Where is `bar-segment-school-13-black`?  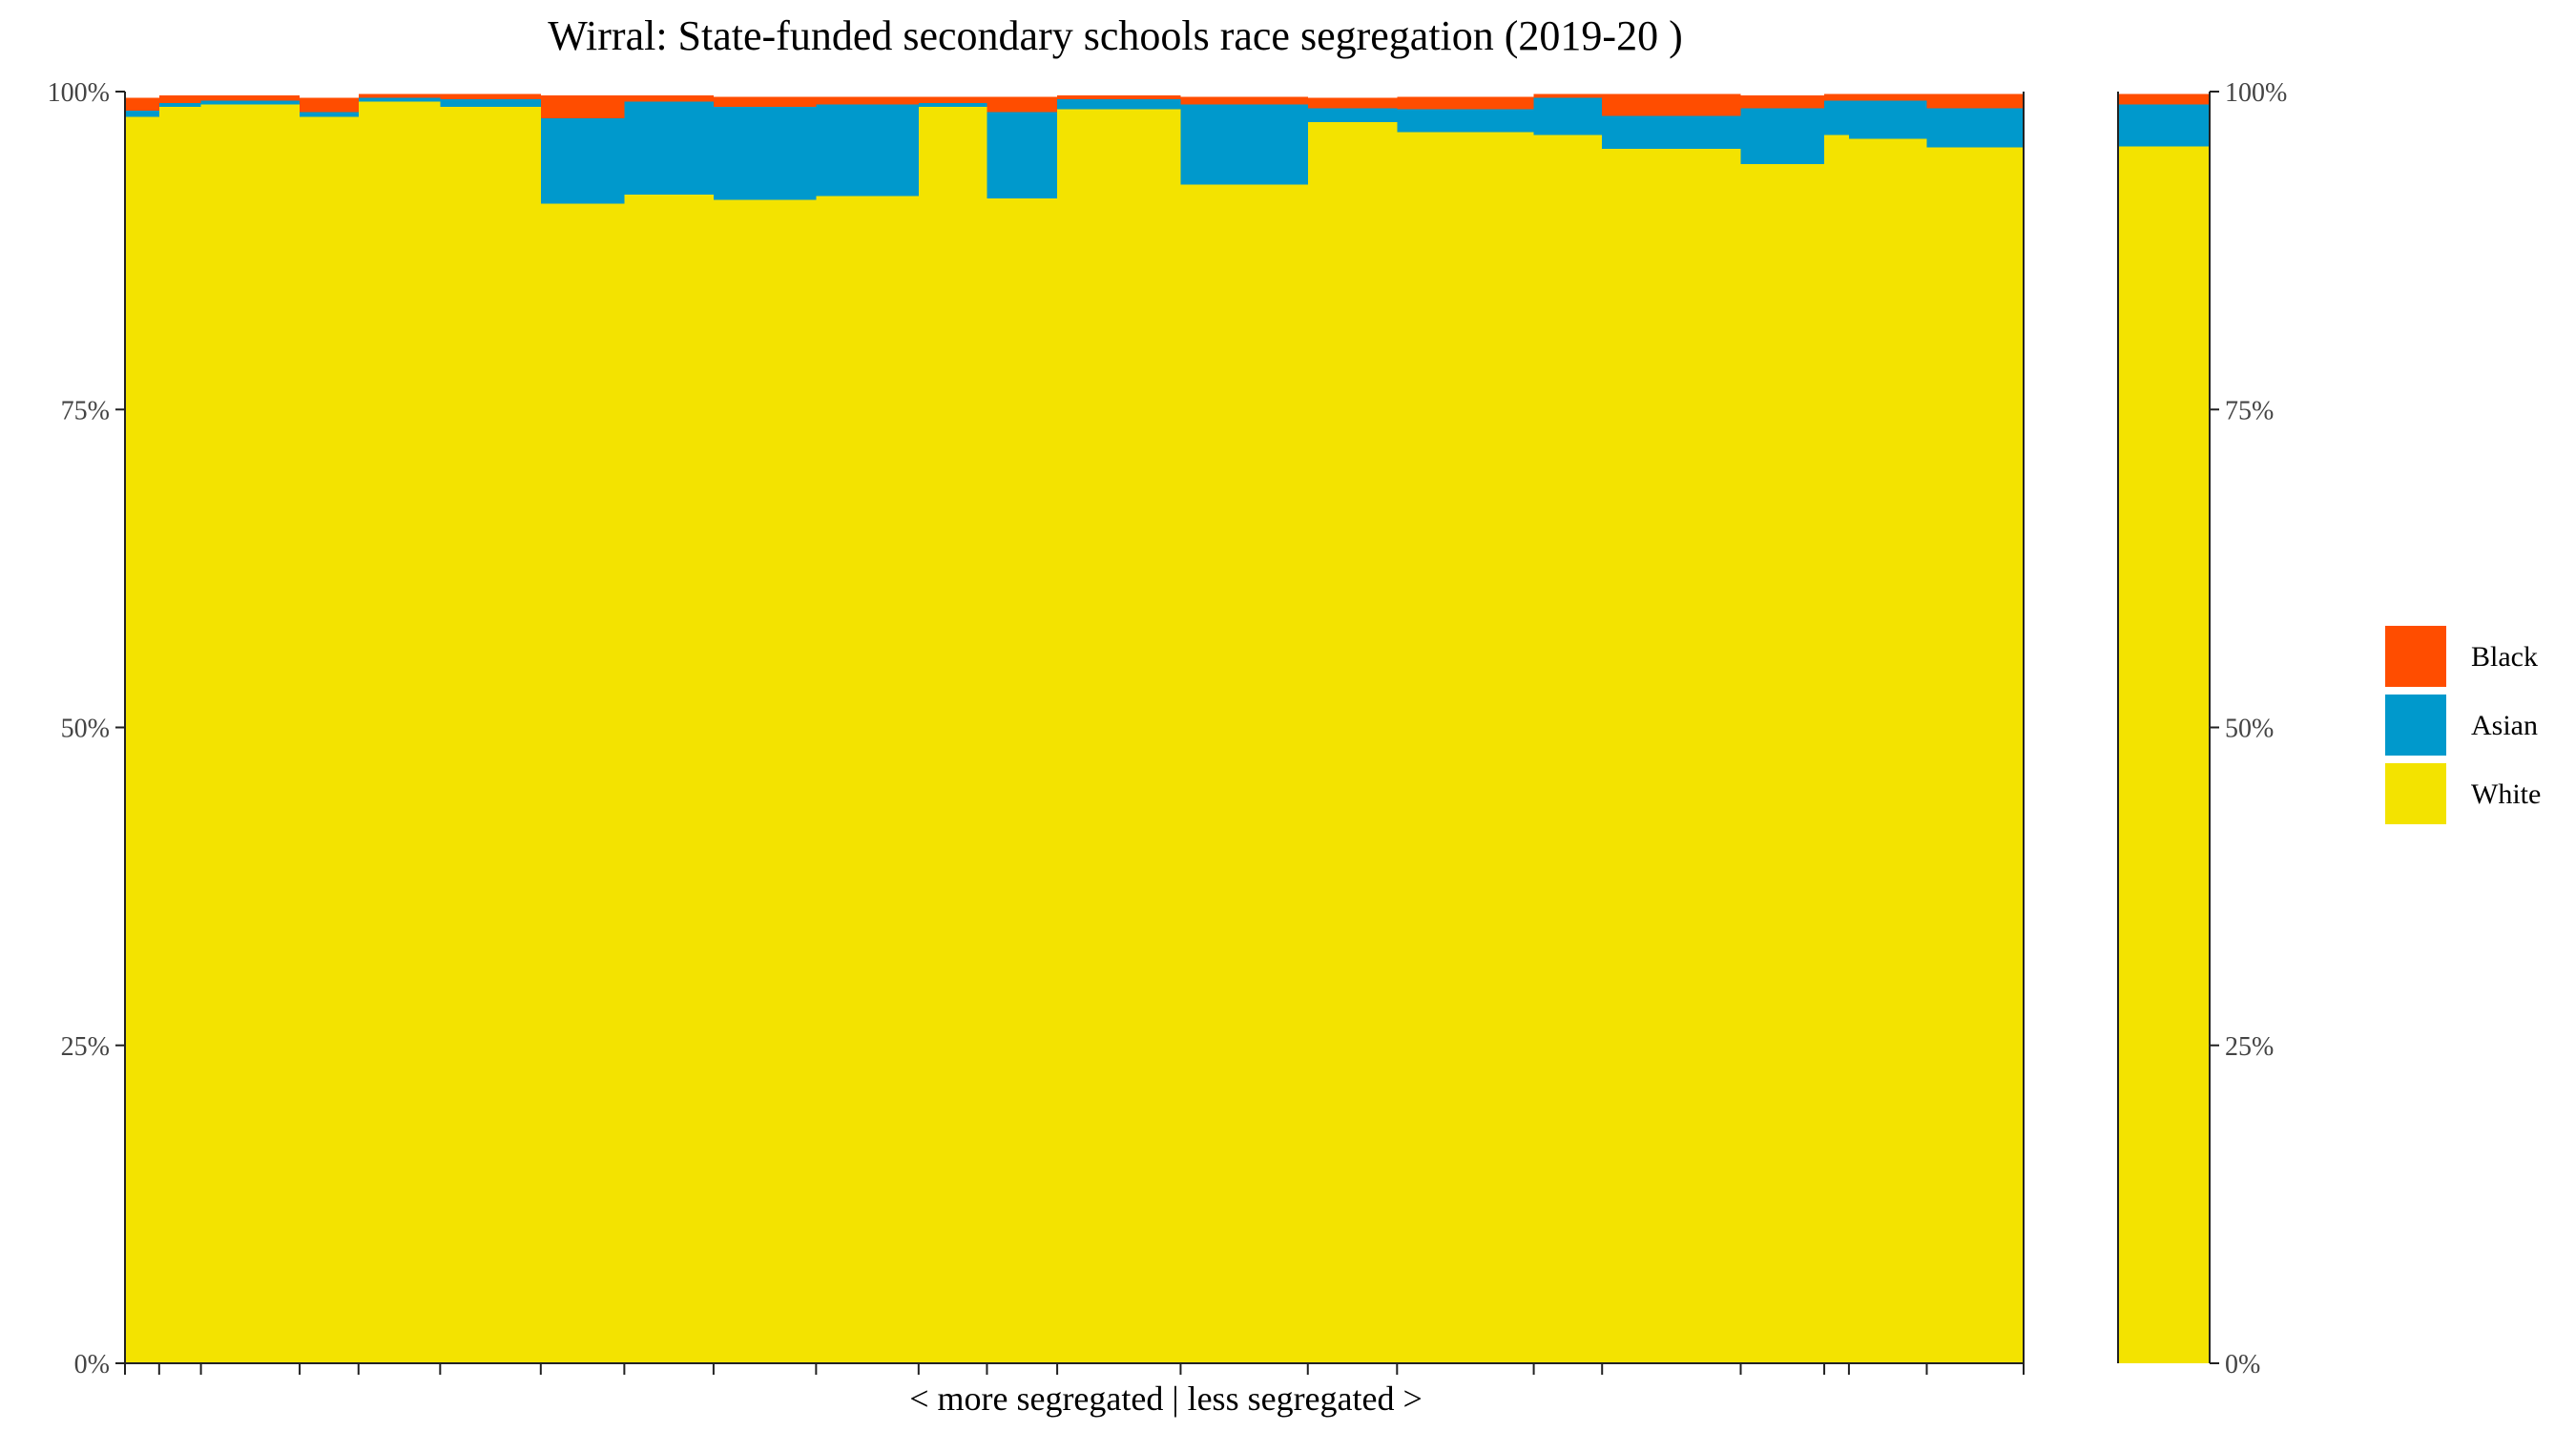 bar-segment-school-13-black is located at coordinates (1119, 96).